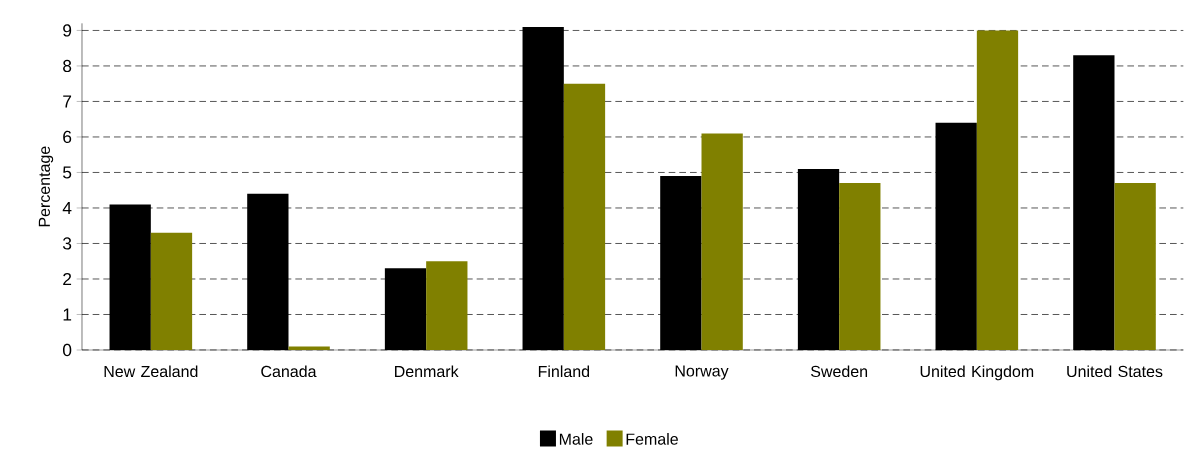  What do you see at coordinates (1115, 371) in the screenshot?
I see `x-tick-label: United States` at bounding box center [1115, 371].